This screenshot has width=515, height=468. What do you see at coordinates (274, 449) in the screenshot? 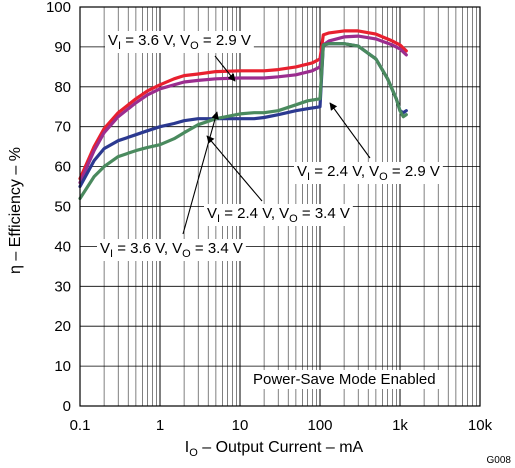
I see `x-axis-title: IO – Output Current – mA` at bounding box center [274, 449].